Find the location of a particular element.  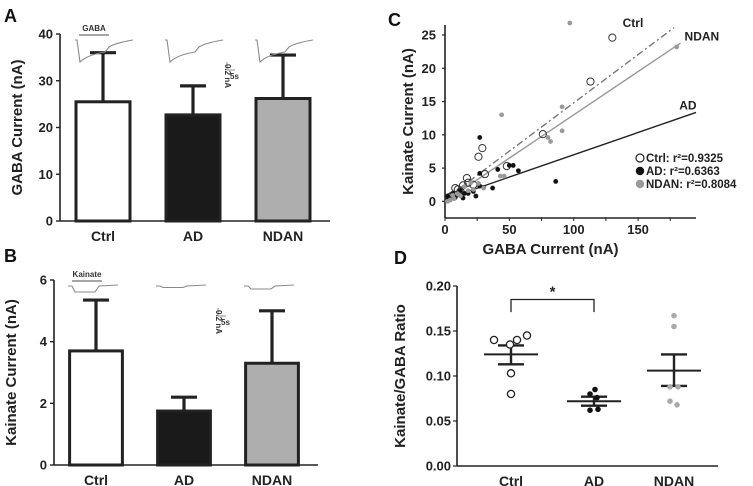

x-tick-label: 50 is located at coordinates (509, 229).